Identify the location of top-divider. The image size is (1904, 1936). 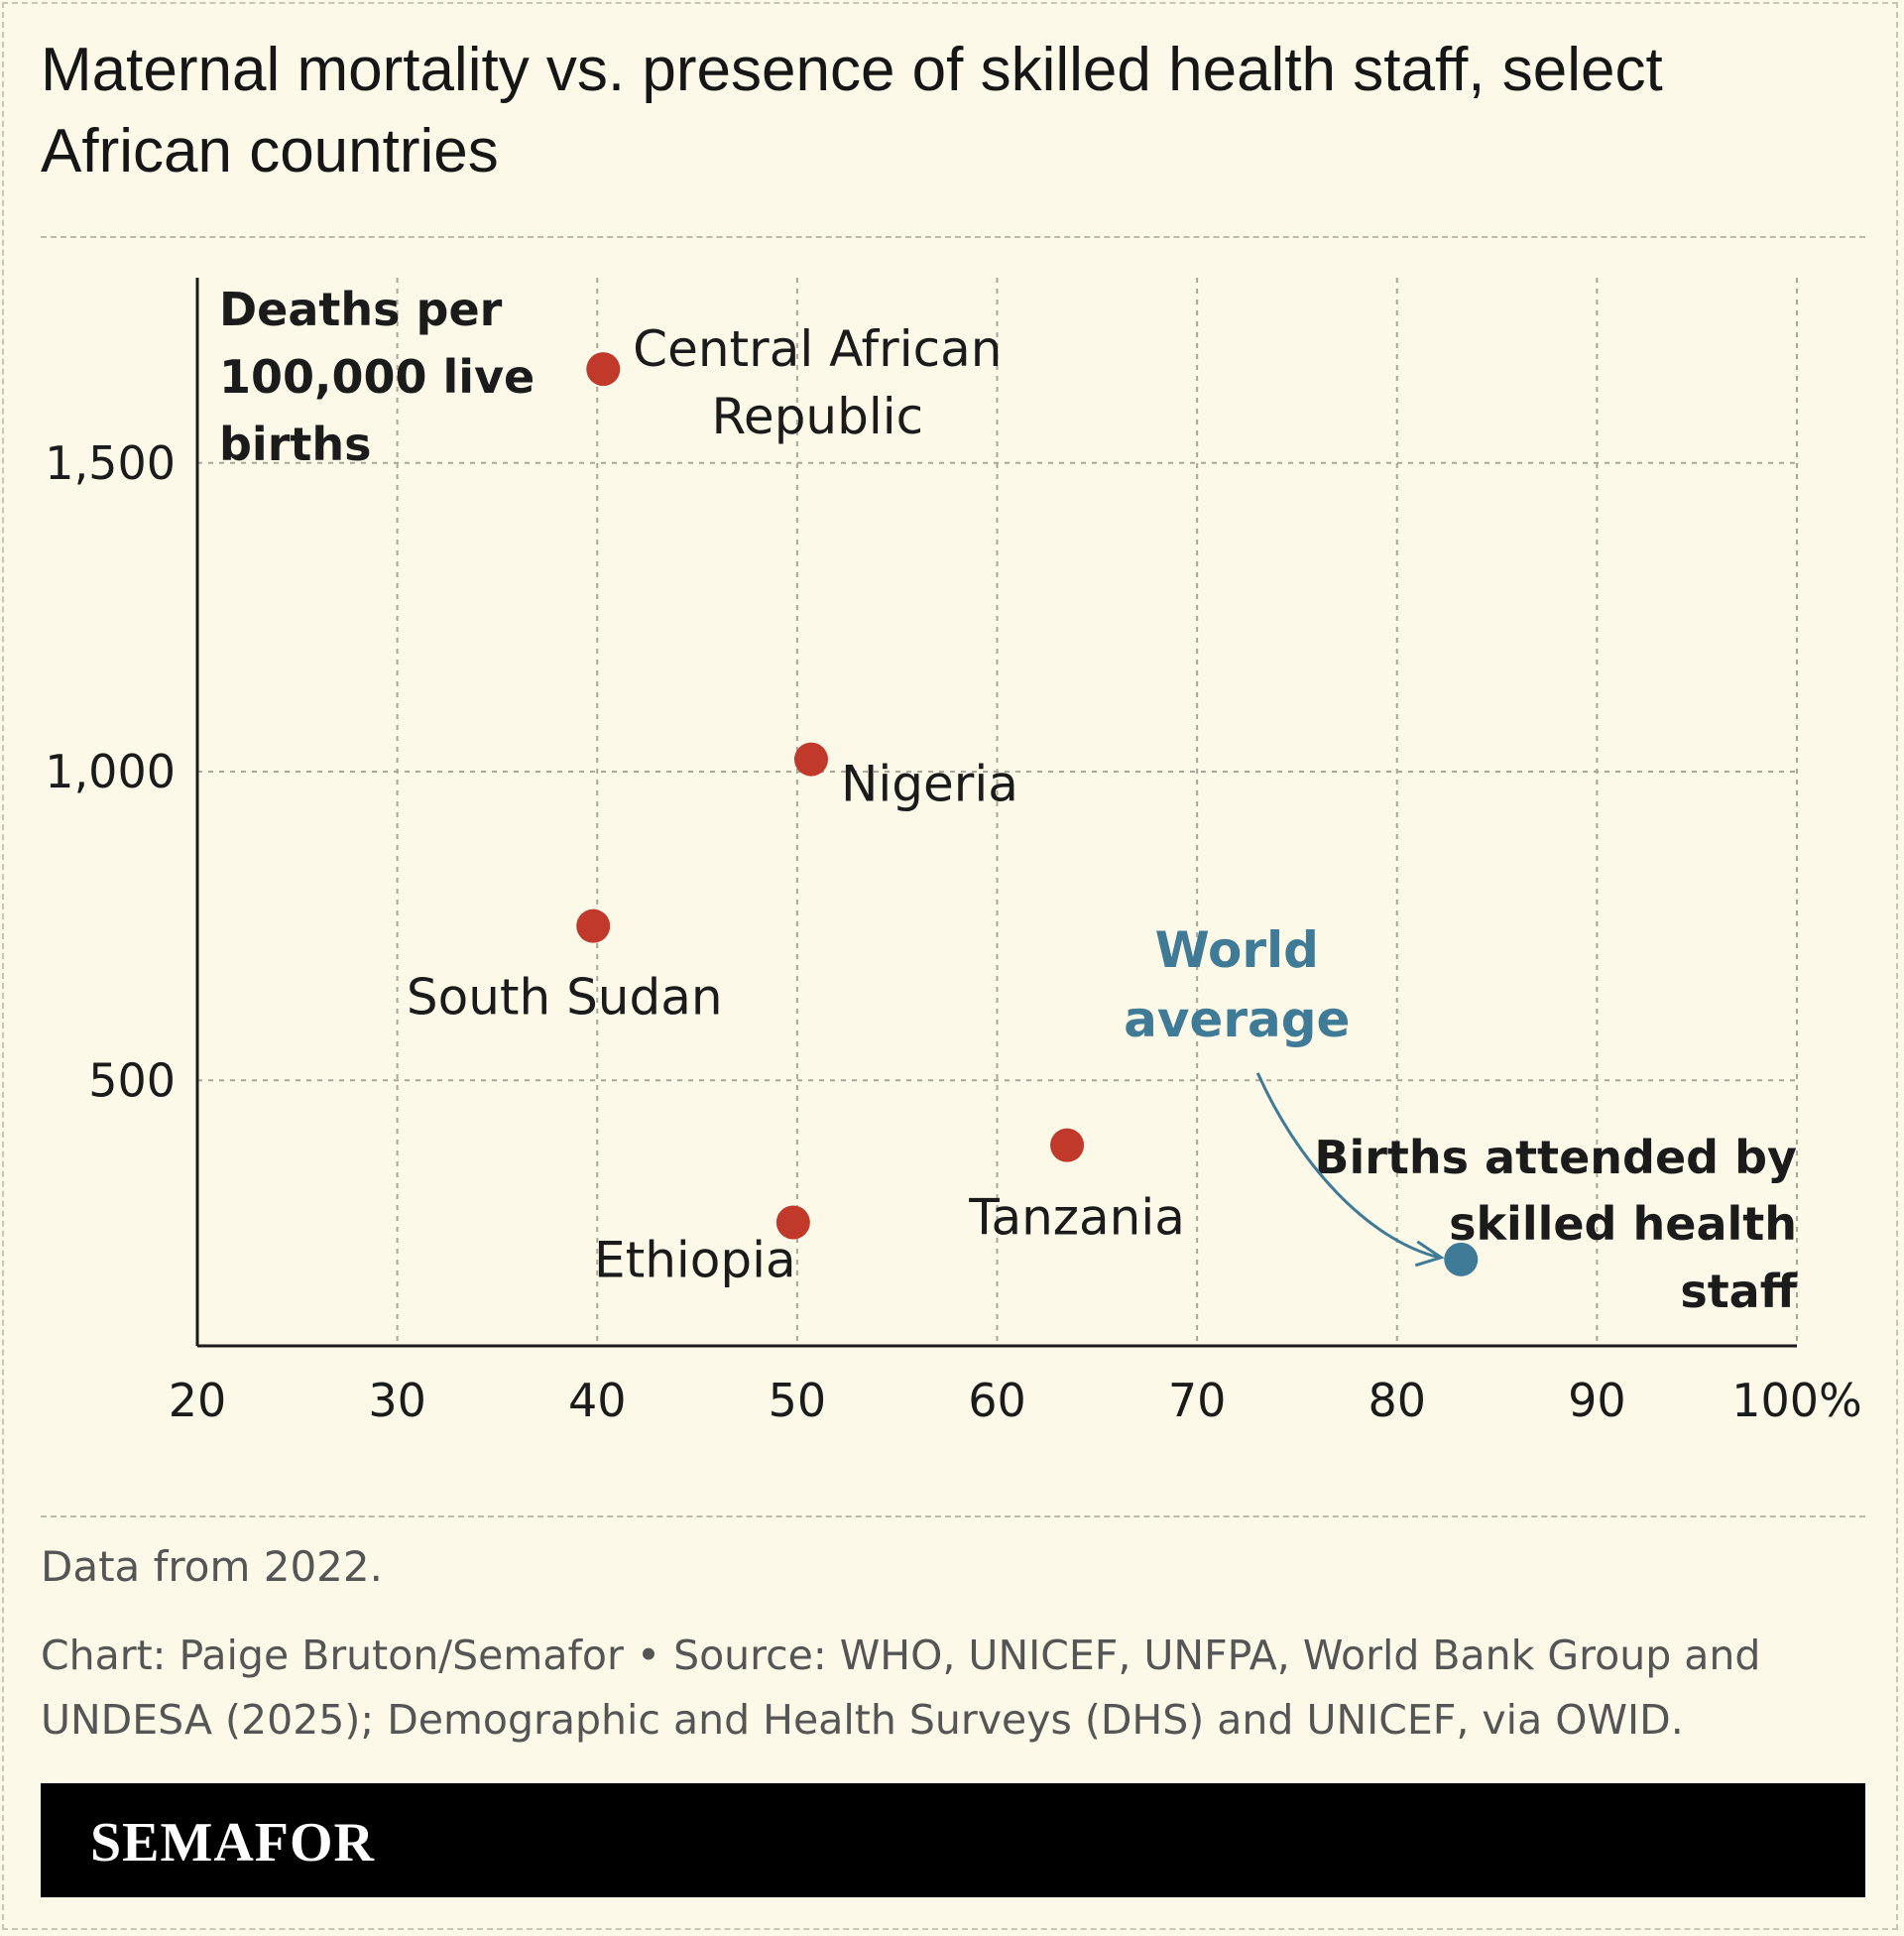
(953, 237).